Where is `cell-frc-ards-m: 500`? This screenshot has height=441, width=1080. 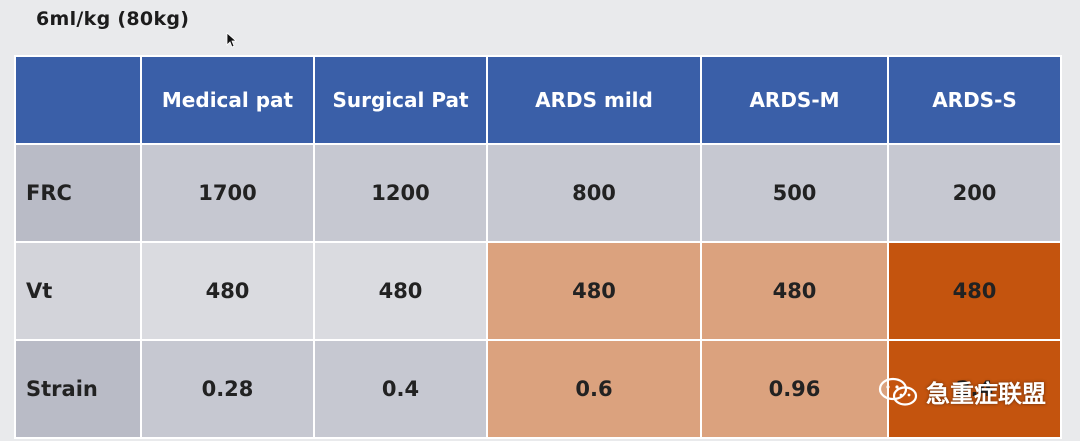
cell-frc-ards-m: 500 is located at coordinates (794, 193).